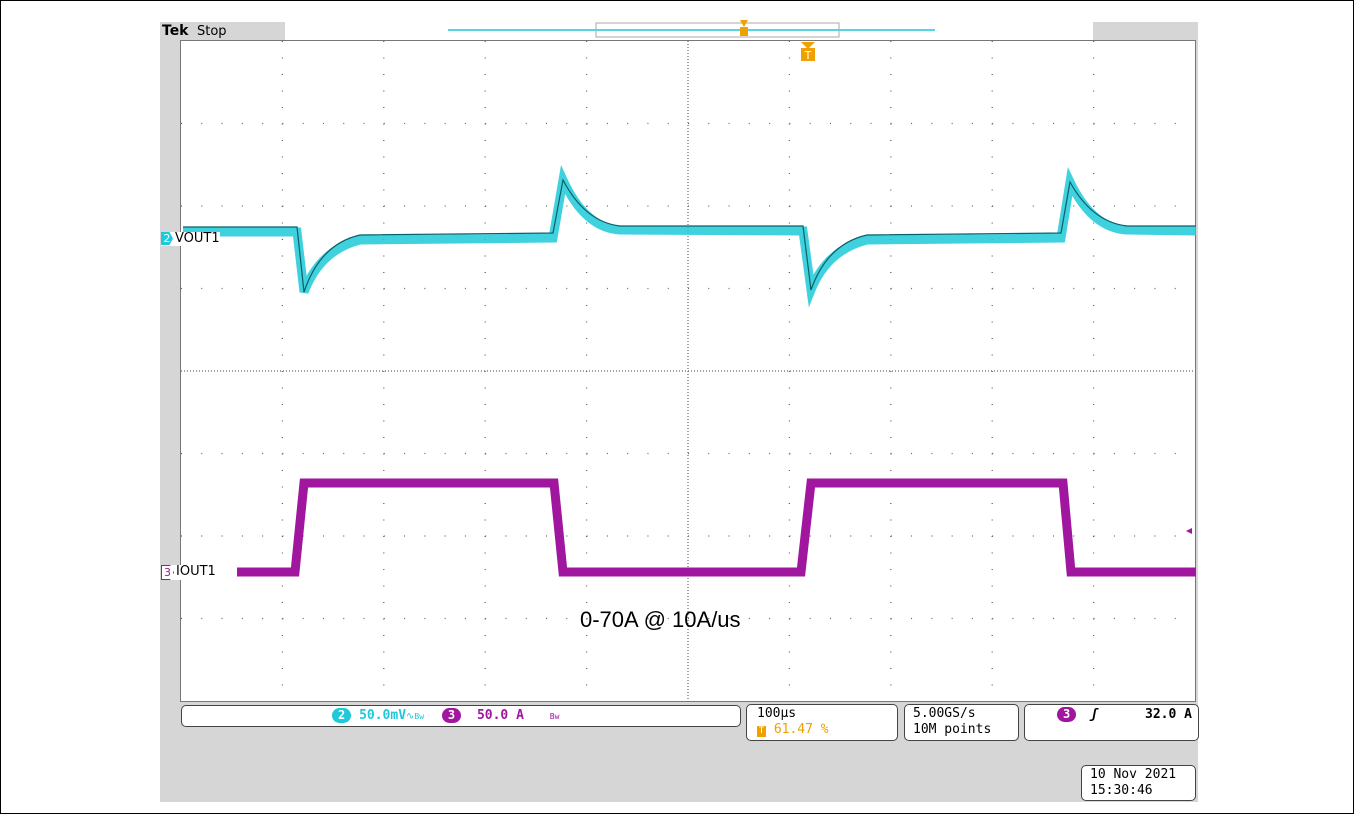 The image size is (1354, 814). Describe the element at coordinates (761, 731) in the screenshot. I see `trigger-position-icon: T` at that location.